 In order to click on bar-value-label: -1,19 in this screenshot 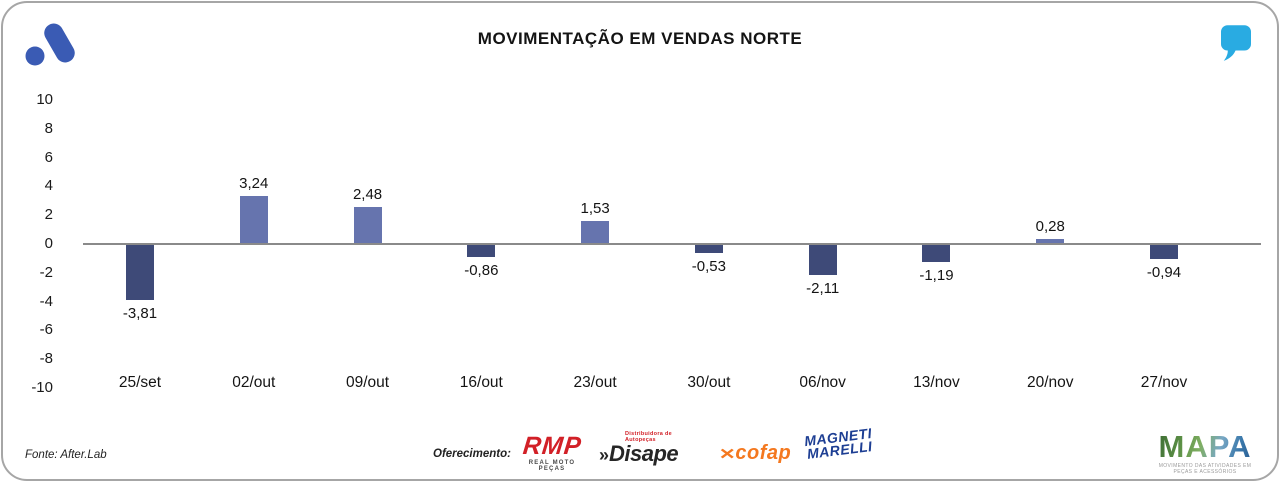, I will do `click(936, 276)`.